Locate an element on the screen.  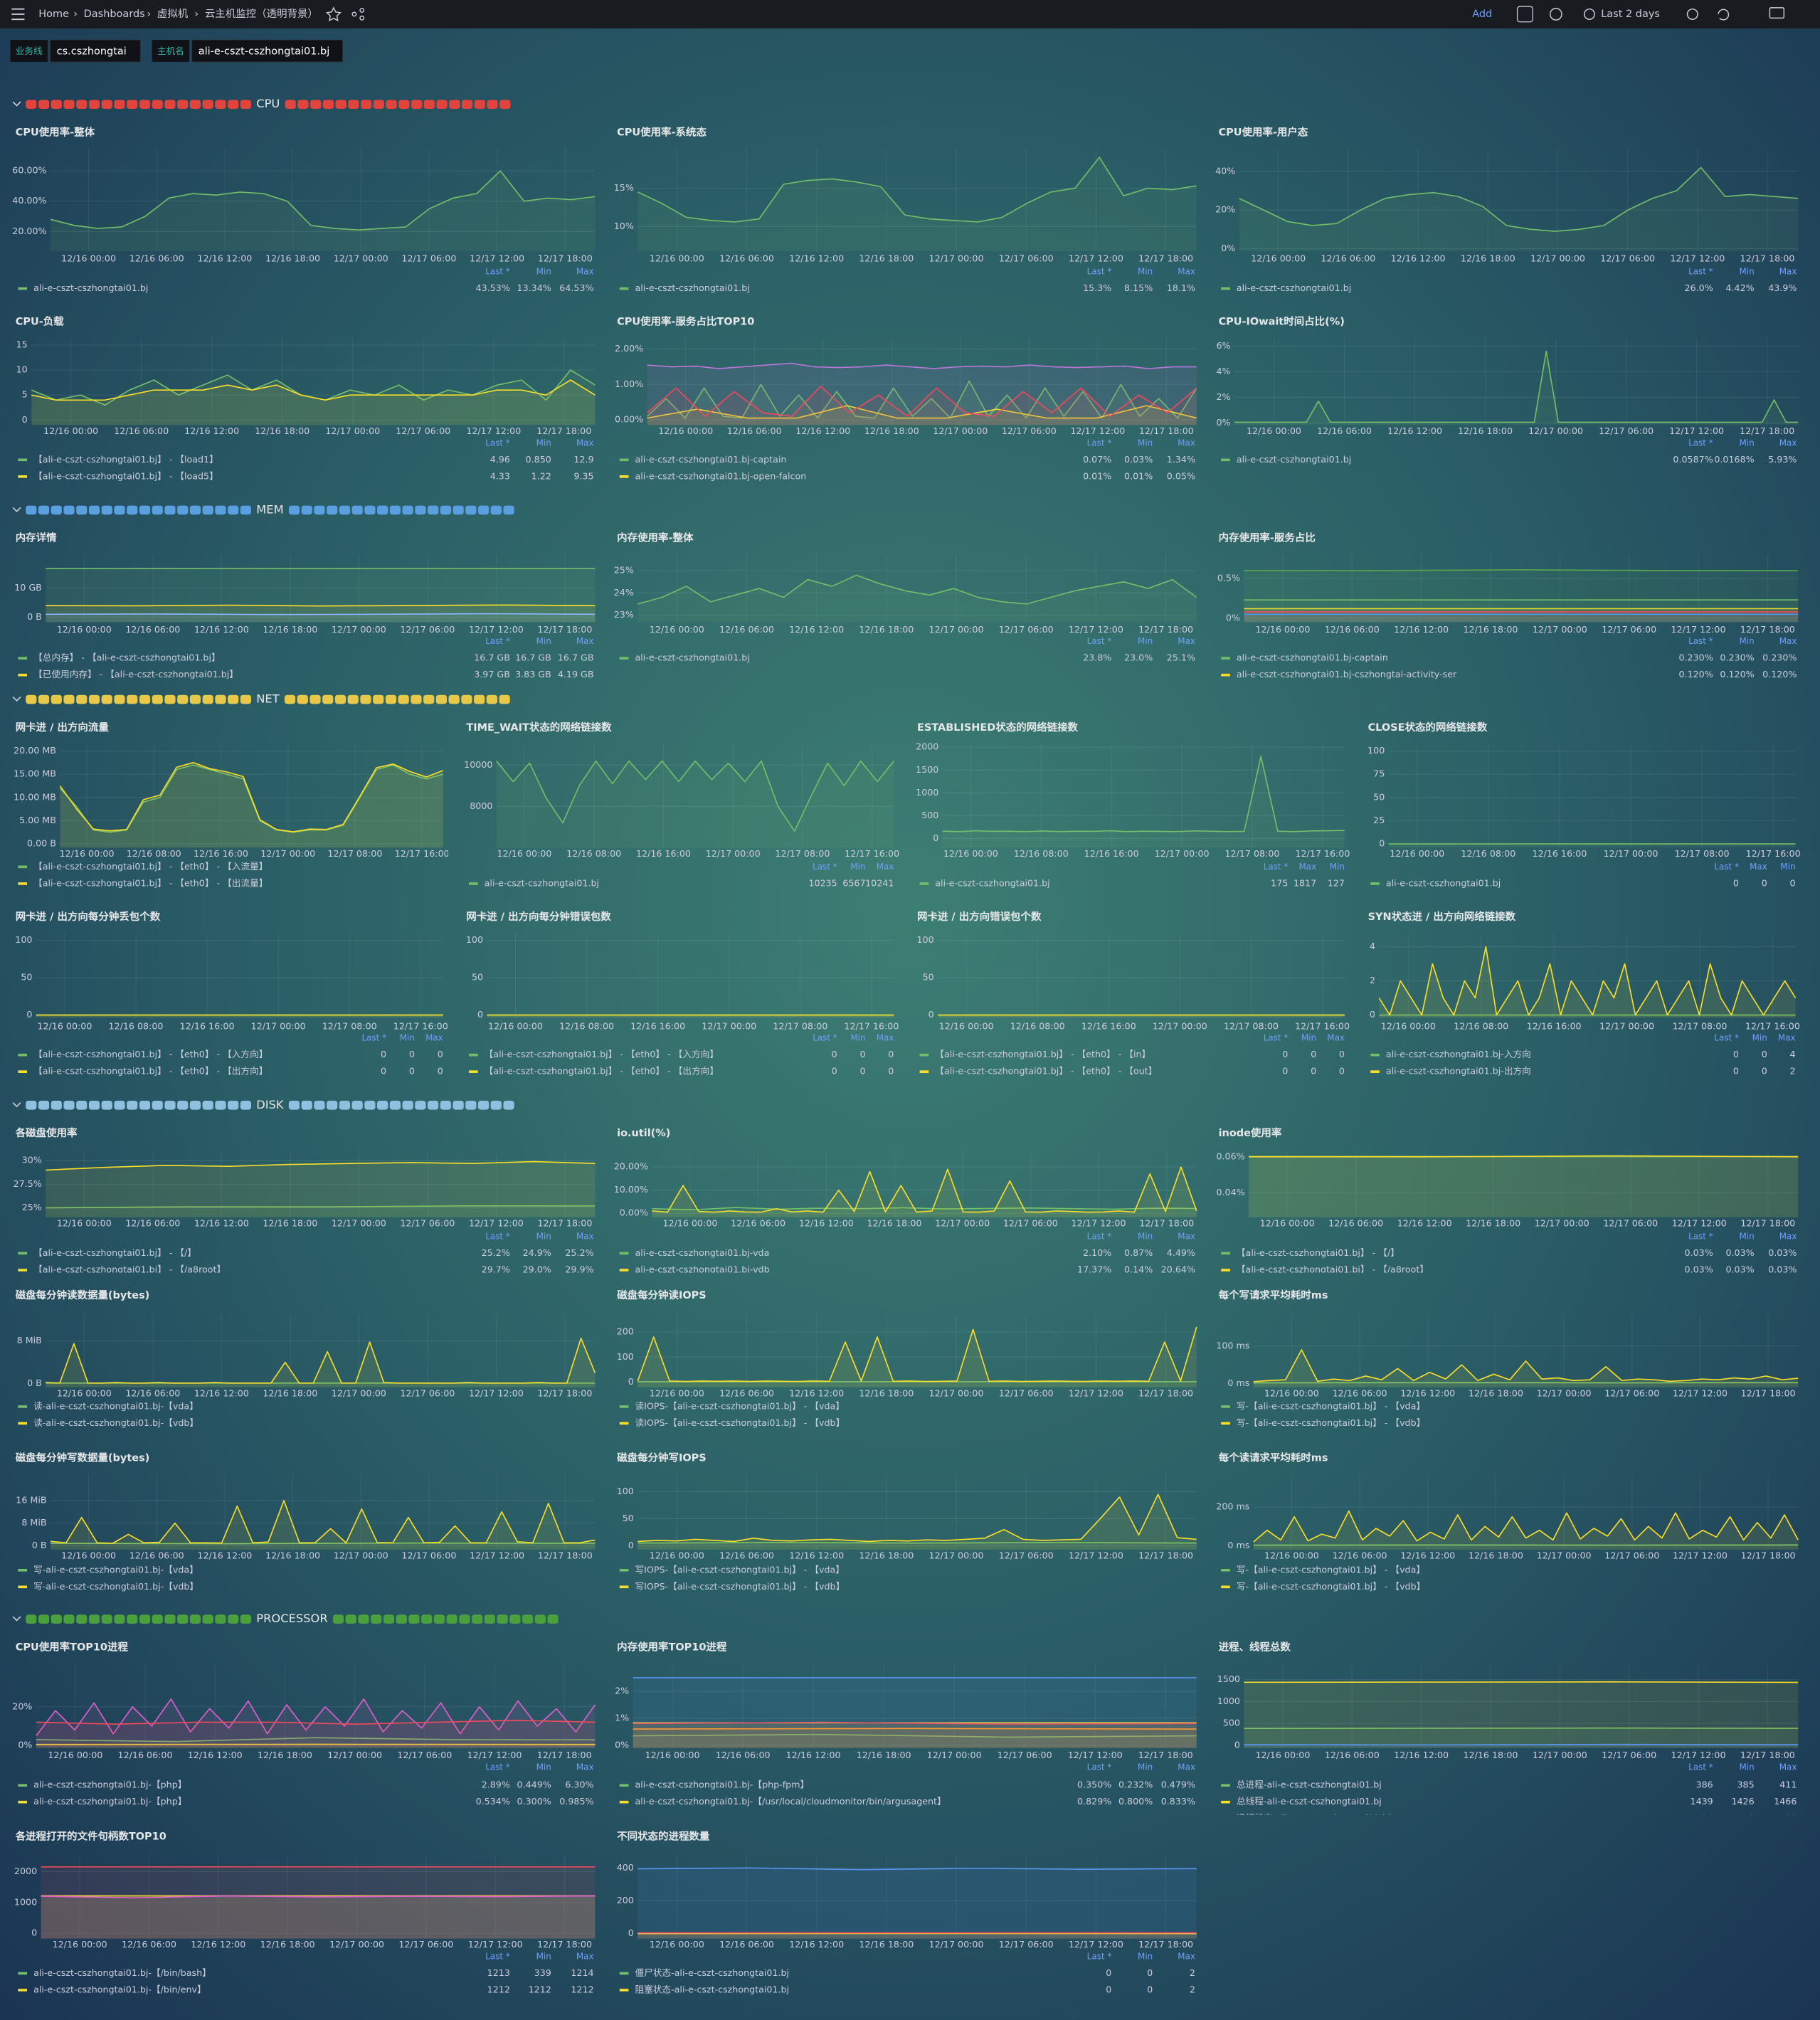
save-button is located at coordinates (1524, 14).